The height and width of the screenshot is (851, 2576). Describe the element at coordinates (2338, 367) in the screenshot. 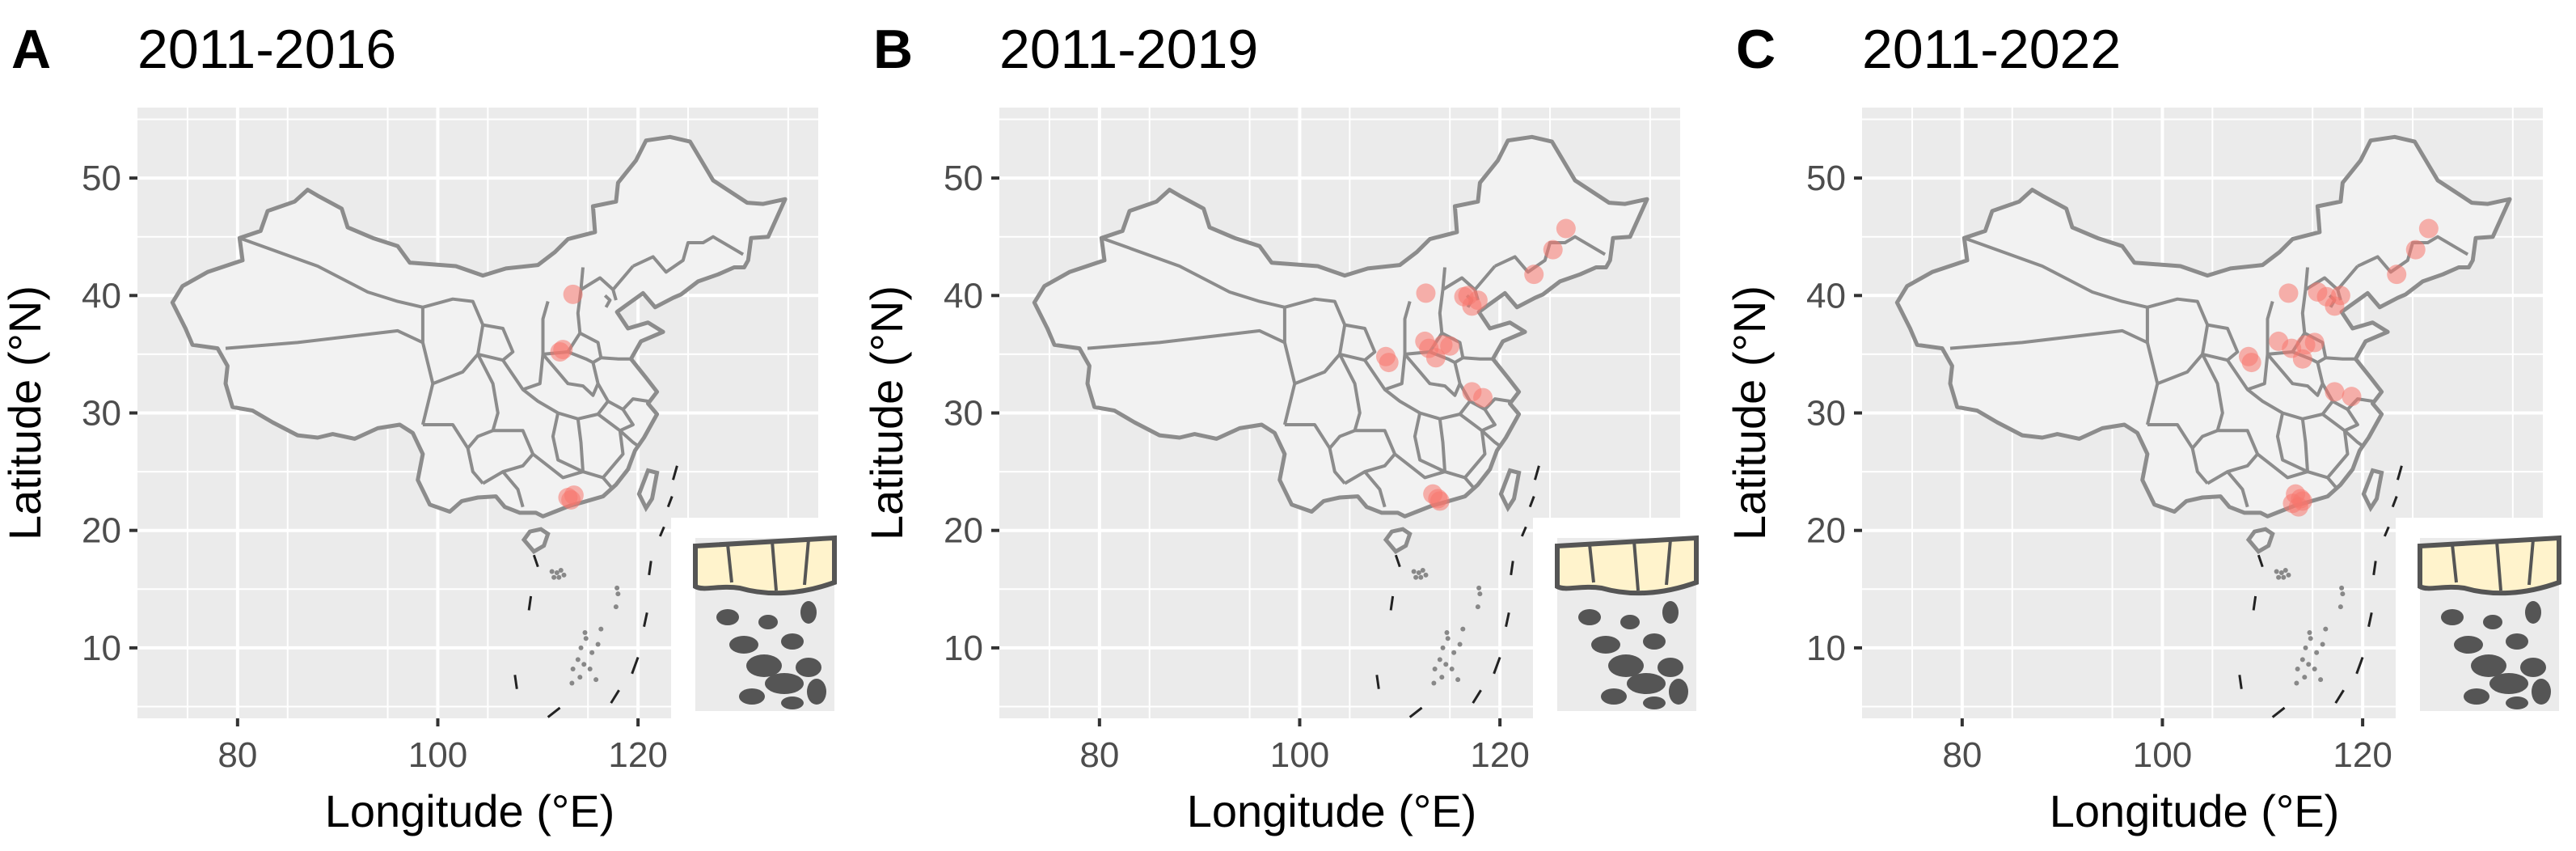

I see `panel-c-points` at that location.